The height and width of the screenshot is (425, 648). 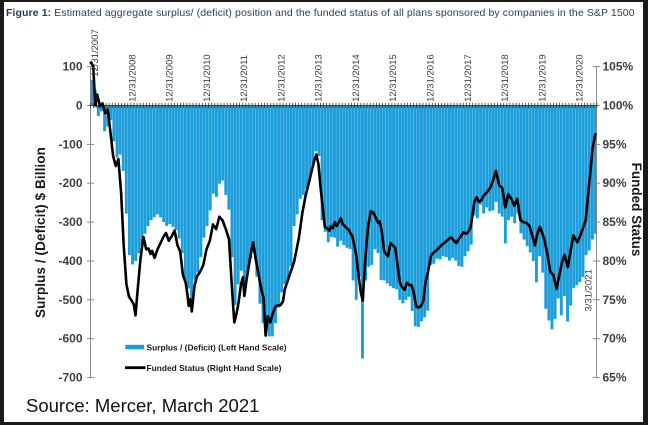 I want to click on svg-text: 85%, so click(x=615, y=222).